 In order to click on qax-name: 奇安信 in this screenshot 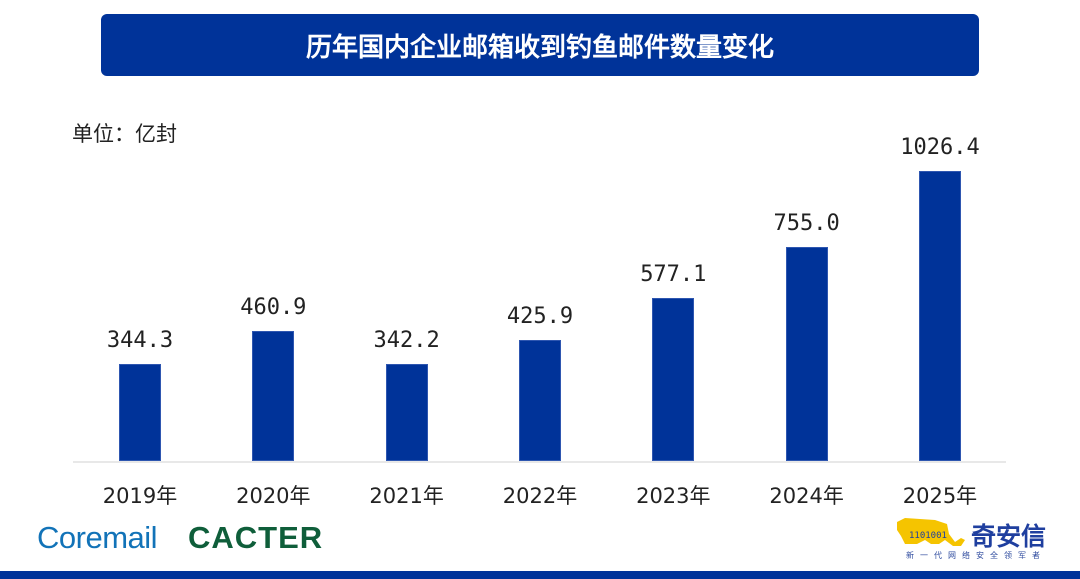, I will do `click(1009, 536)`.